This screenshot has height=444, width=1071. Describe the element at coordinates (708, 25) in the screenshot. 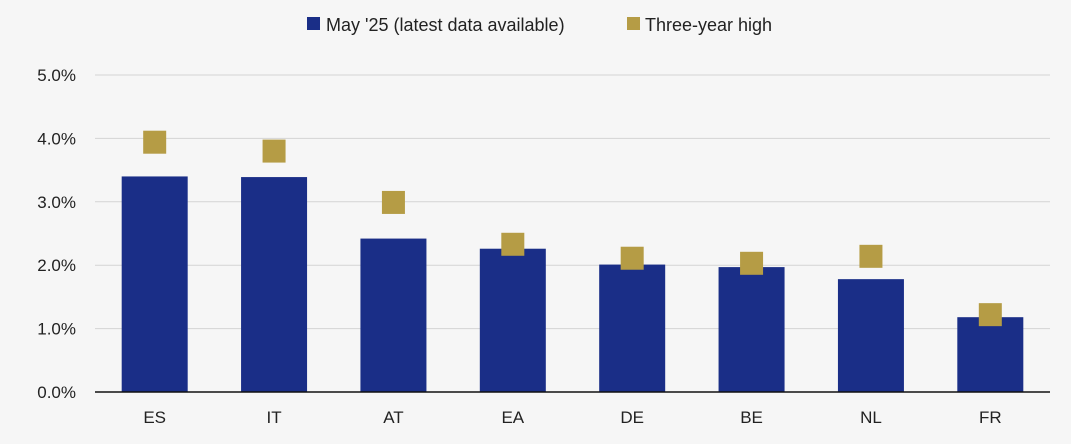

I see `legend-label-marker: Three-year high` at that location.